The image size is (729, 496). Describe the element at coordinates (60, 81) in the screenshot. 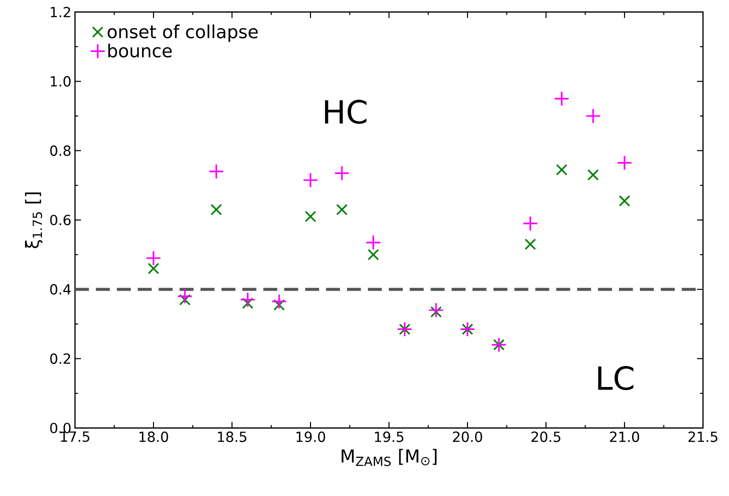

I see `y-tick-label: 1.0` at that location.